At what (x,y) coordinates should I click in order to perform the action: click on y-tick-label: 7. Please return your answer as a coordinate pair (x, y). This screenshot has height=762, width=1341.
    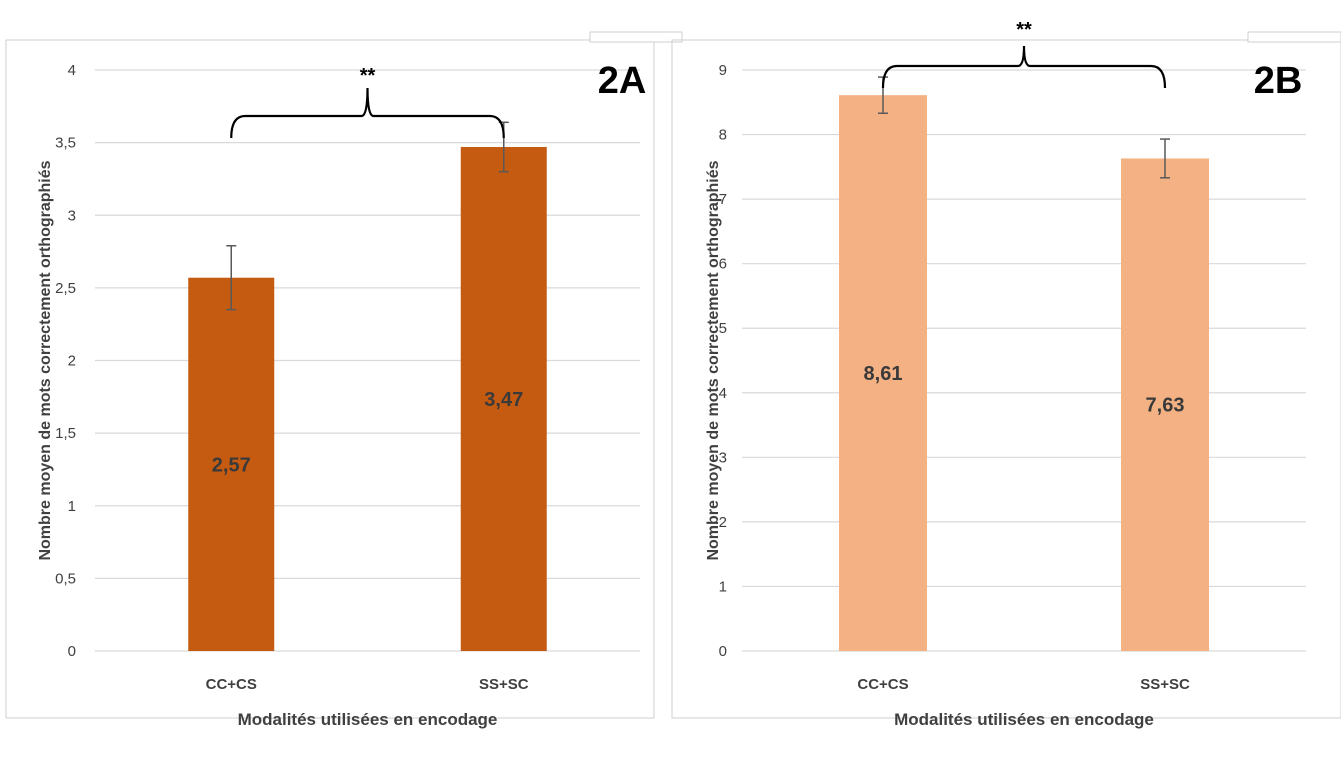
    Looking at the image, I should click on (723, 199).